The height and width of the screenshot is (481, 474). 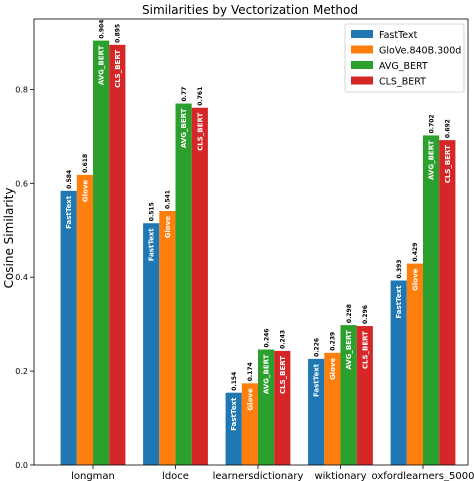 What do you see at coordinates (118, 33) in the screenshot?
I see `bar-value-label: 0.895` at bounding box center [118, 33].